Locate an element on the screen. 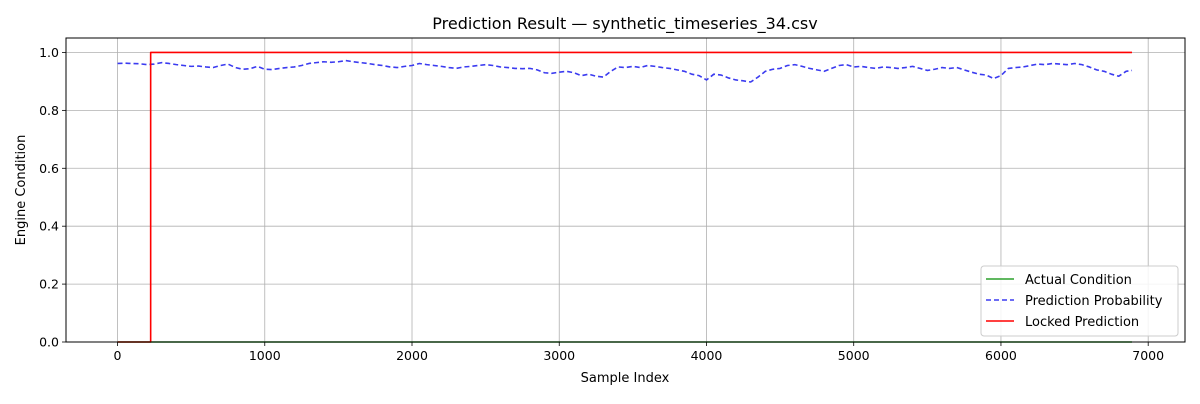  legend-box is located at coordinates (1079, 301).